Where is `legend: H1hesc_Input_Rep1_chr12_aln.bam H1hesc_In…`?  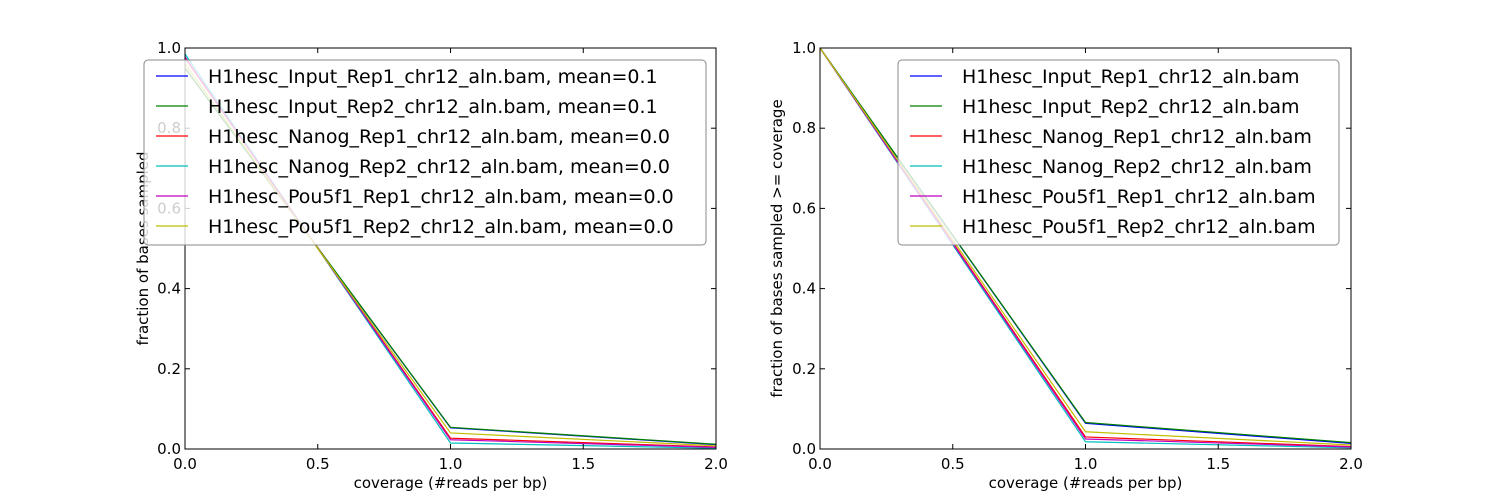
legend: H1hesc_Input_Rep1_chr12_aln.bam H1hesc_In… is located at coordinates (1118, 152).